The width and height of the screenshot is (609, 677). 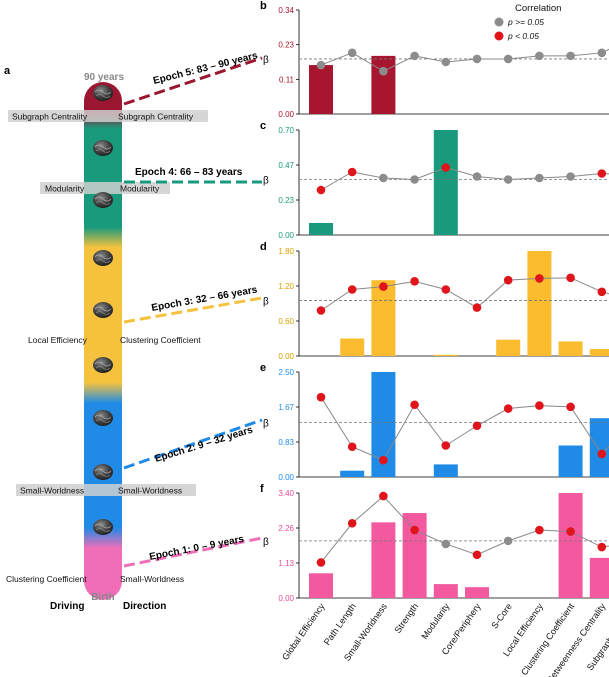 I want to click on timeline-bottom-label: Birth, so click(x=102, y=597).